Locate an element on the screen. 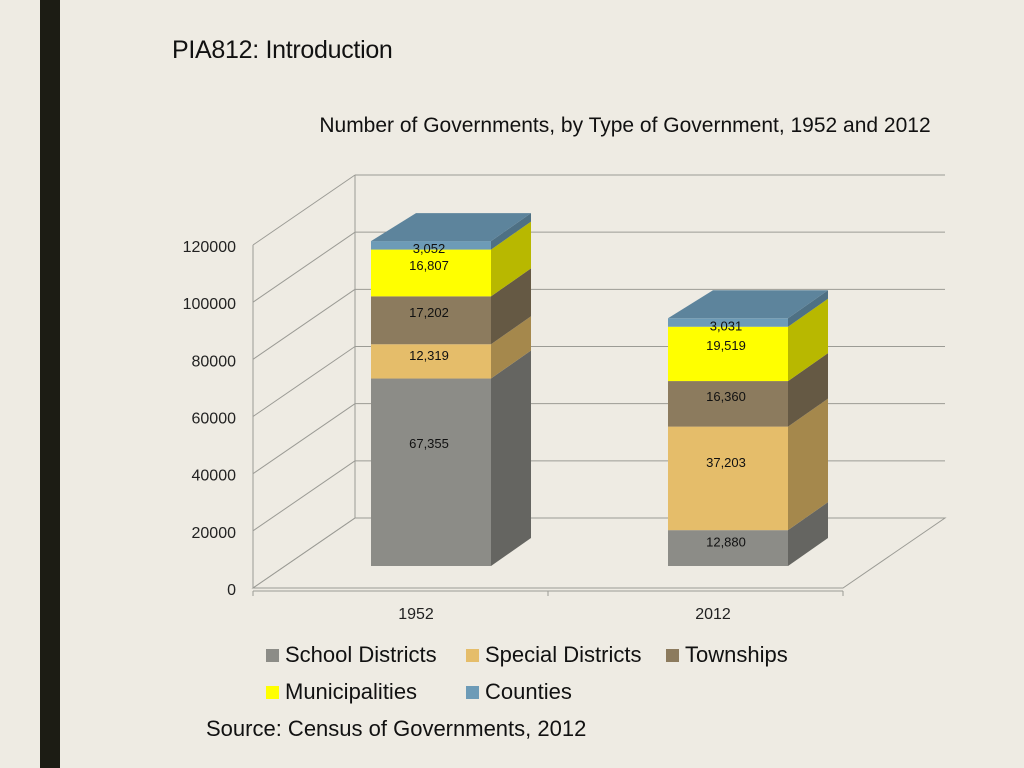 The width and height of the screenshot is (1024, 768). legend-label: Counties is located at coordinates (528, 691).